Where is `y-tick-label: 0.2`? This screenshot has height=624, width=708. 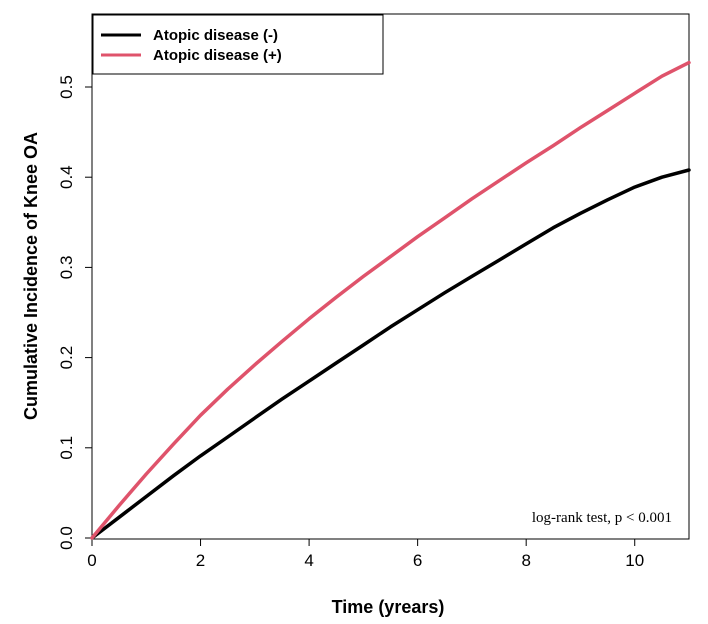 y-tick-label: 0.2 is located at coordinates (66, 358).